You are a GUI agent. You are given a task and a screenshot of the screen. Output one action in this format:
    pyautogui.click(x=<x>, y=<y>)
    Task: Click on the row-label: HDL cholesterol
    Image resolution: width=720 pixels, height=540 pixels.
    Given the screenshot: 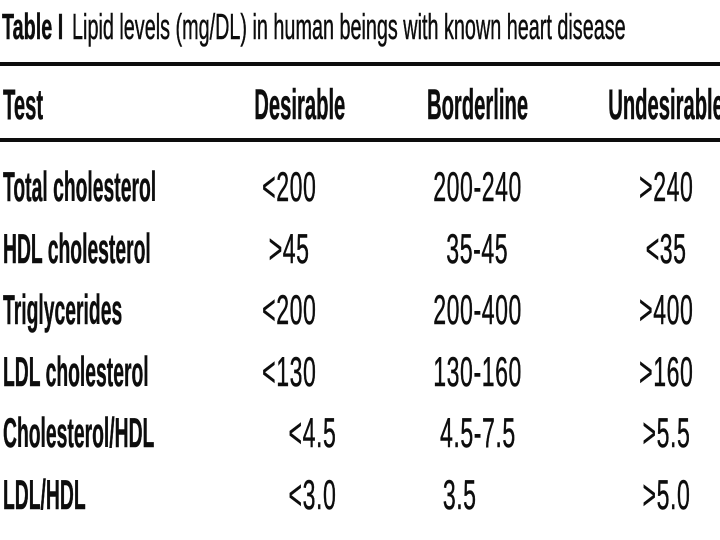 What is the action you would take?
    pyautogui.click(x=77, y=249)
    